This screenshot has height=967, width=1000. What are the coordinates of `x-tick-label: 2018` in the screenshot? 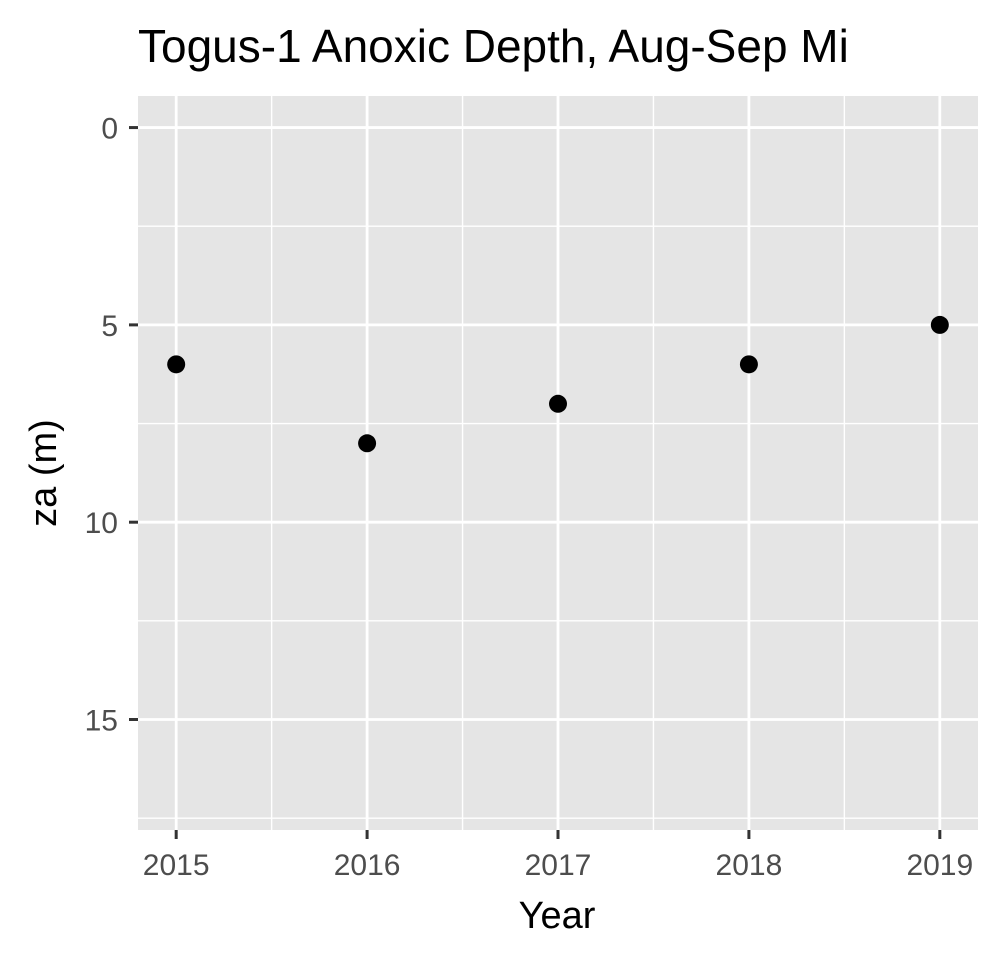 It's located at (749, 865).